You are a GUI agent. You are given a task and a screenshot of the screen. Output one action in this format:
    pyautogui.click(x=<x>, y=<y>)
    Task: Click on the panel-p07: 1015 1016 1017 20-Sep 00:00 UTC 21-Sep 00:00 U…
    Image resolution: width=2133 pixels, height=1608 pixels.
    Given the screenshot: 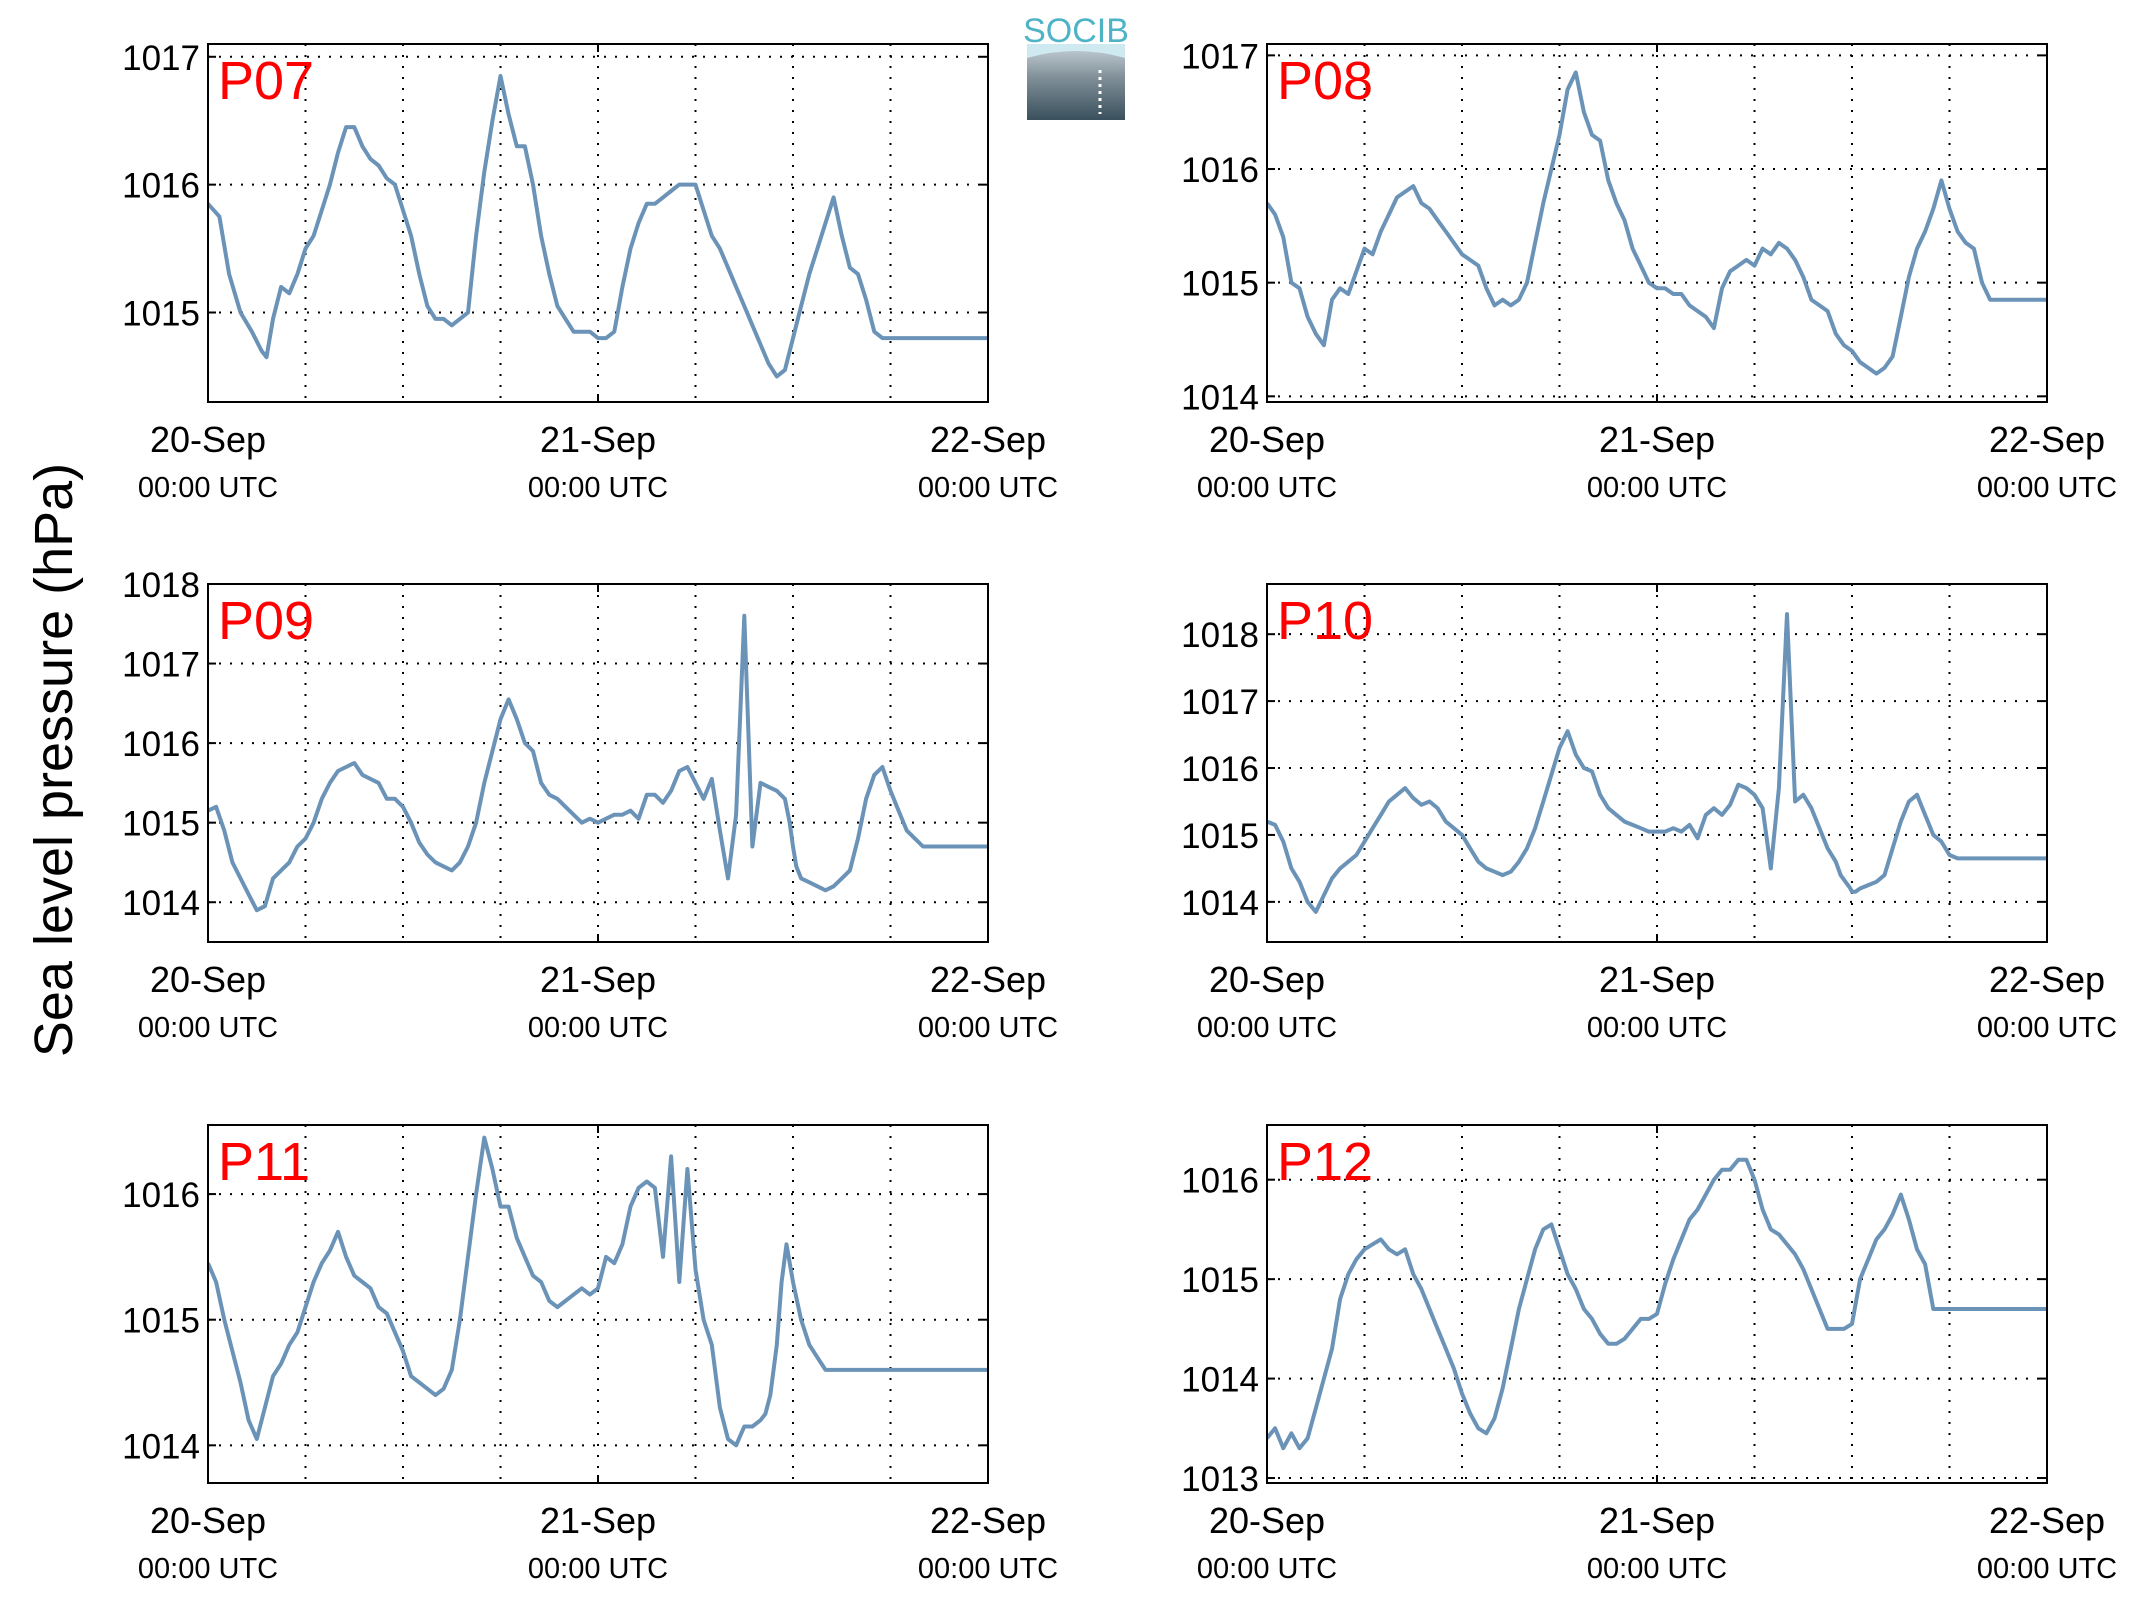 What is the action you would take?
    pyautogui.click(x=590, y=271)
    